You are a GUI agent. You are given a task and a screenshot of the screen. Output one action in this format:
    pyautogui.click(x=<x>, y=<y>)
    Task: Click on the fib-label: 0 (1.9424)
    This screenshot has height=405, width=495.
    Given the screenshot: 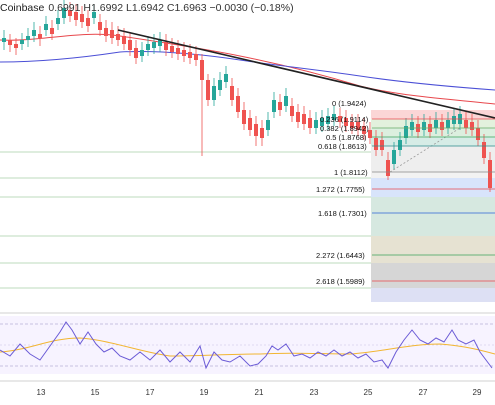 What is the action you would take?
    pyautogui.click(x=349, y=103)
    